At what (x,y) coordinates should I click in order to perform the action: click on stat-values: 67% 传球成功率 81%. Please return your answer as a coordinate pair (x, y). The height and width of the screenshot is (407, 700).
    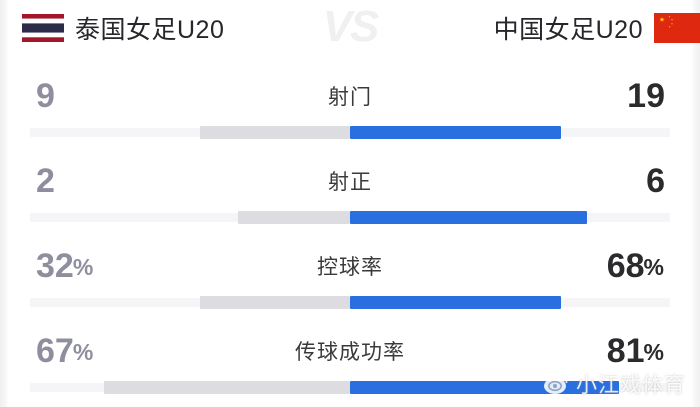
    Looking at the image, I should click on (350, 351).